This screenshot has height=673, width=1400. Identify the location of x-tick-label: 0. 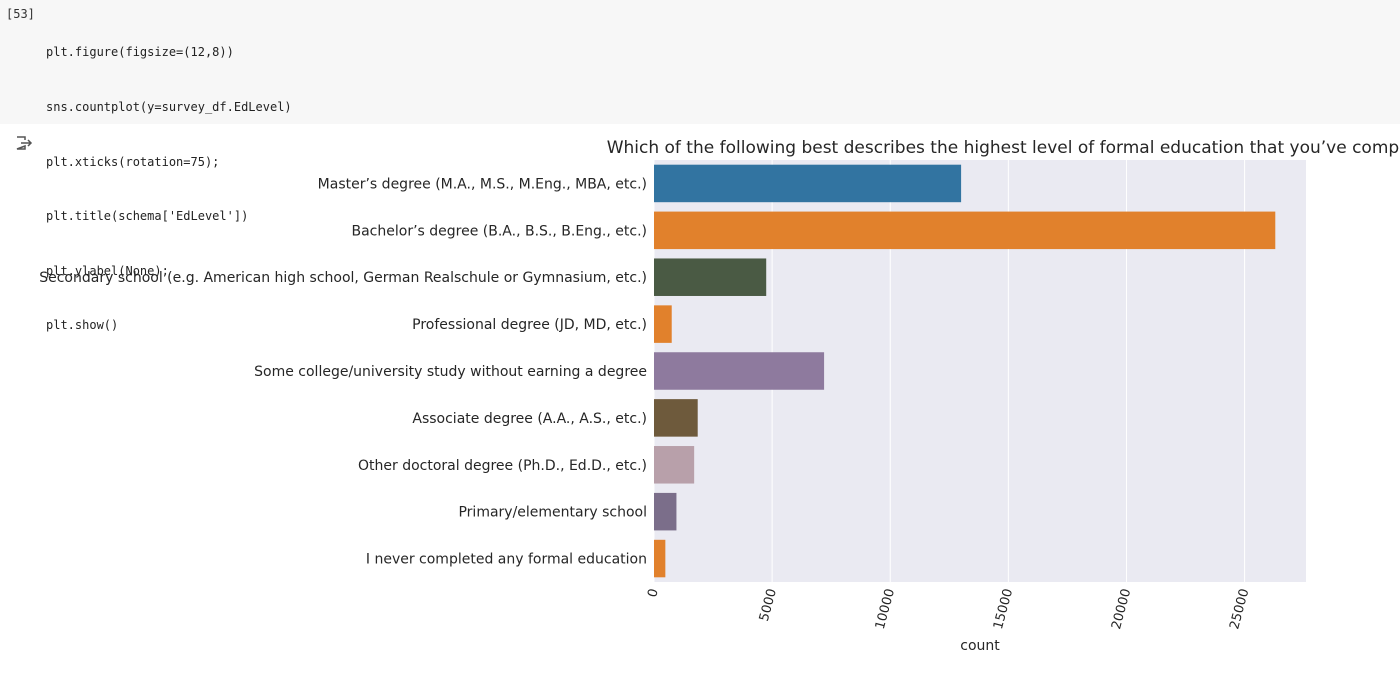
(653, 593).